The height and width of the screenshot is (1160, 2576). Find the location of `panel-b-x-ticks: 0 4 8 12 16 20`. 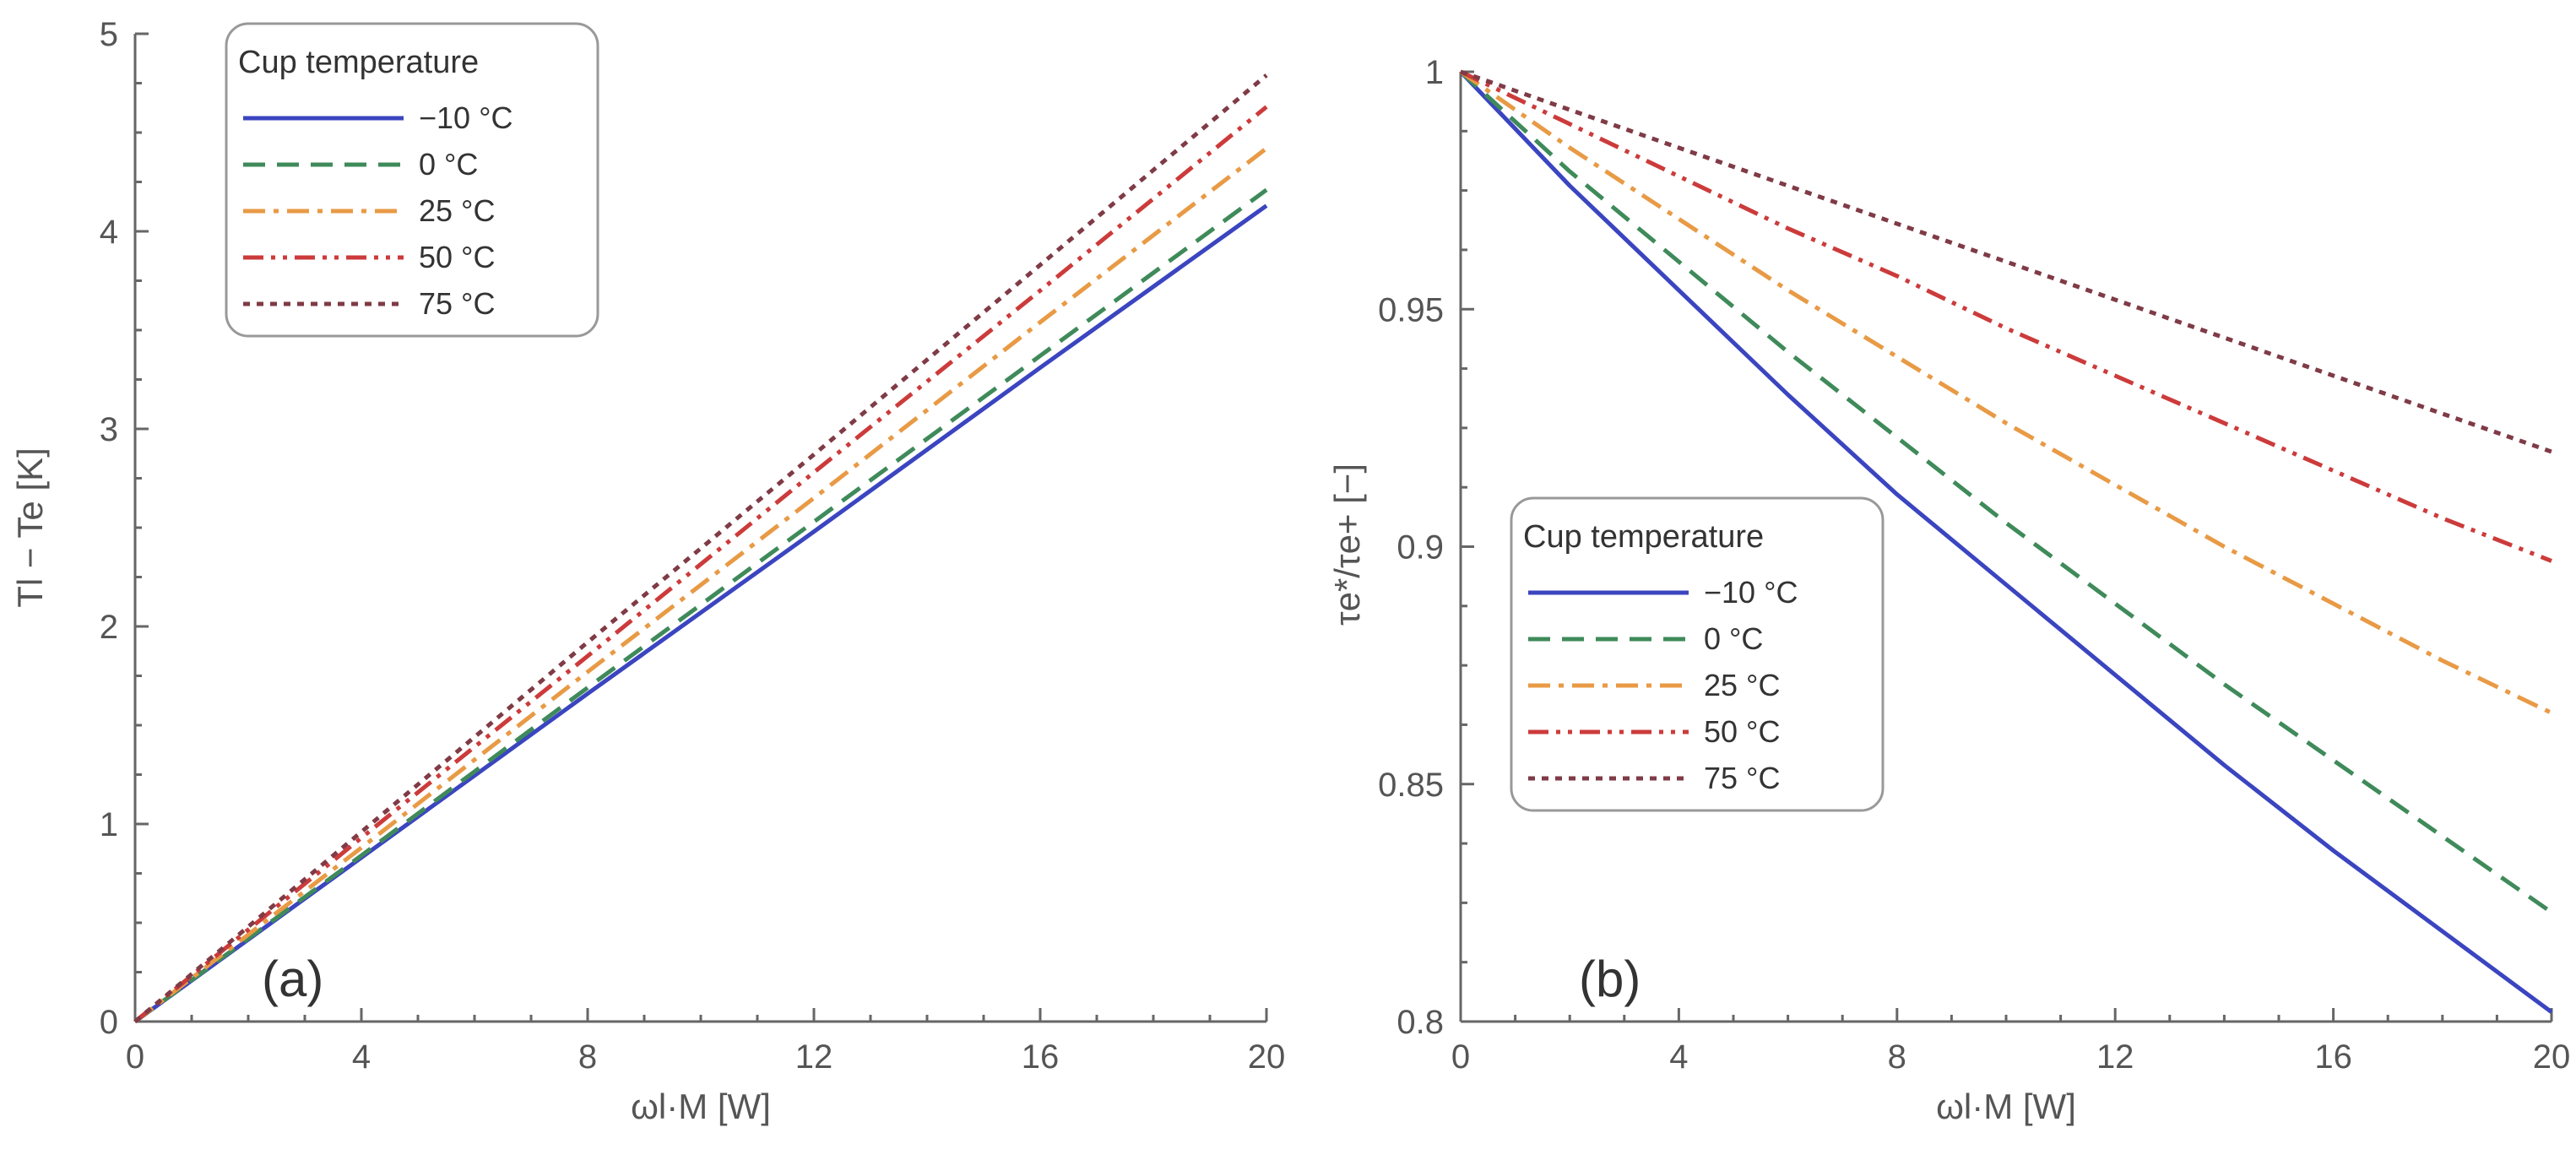

panel-b-x-ticks: 0 4 8 12 16 20 is located at coordinates (2011, 1042).